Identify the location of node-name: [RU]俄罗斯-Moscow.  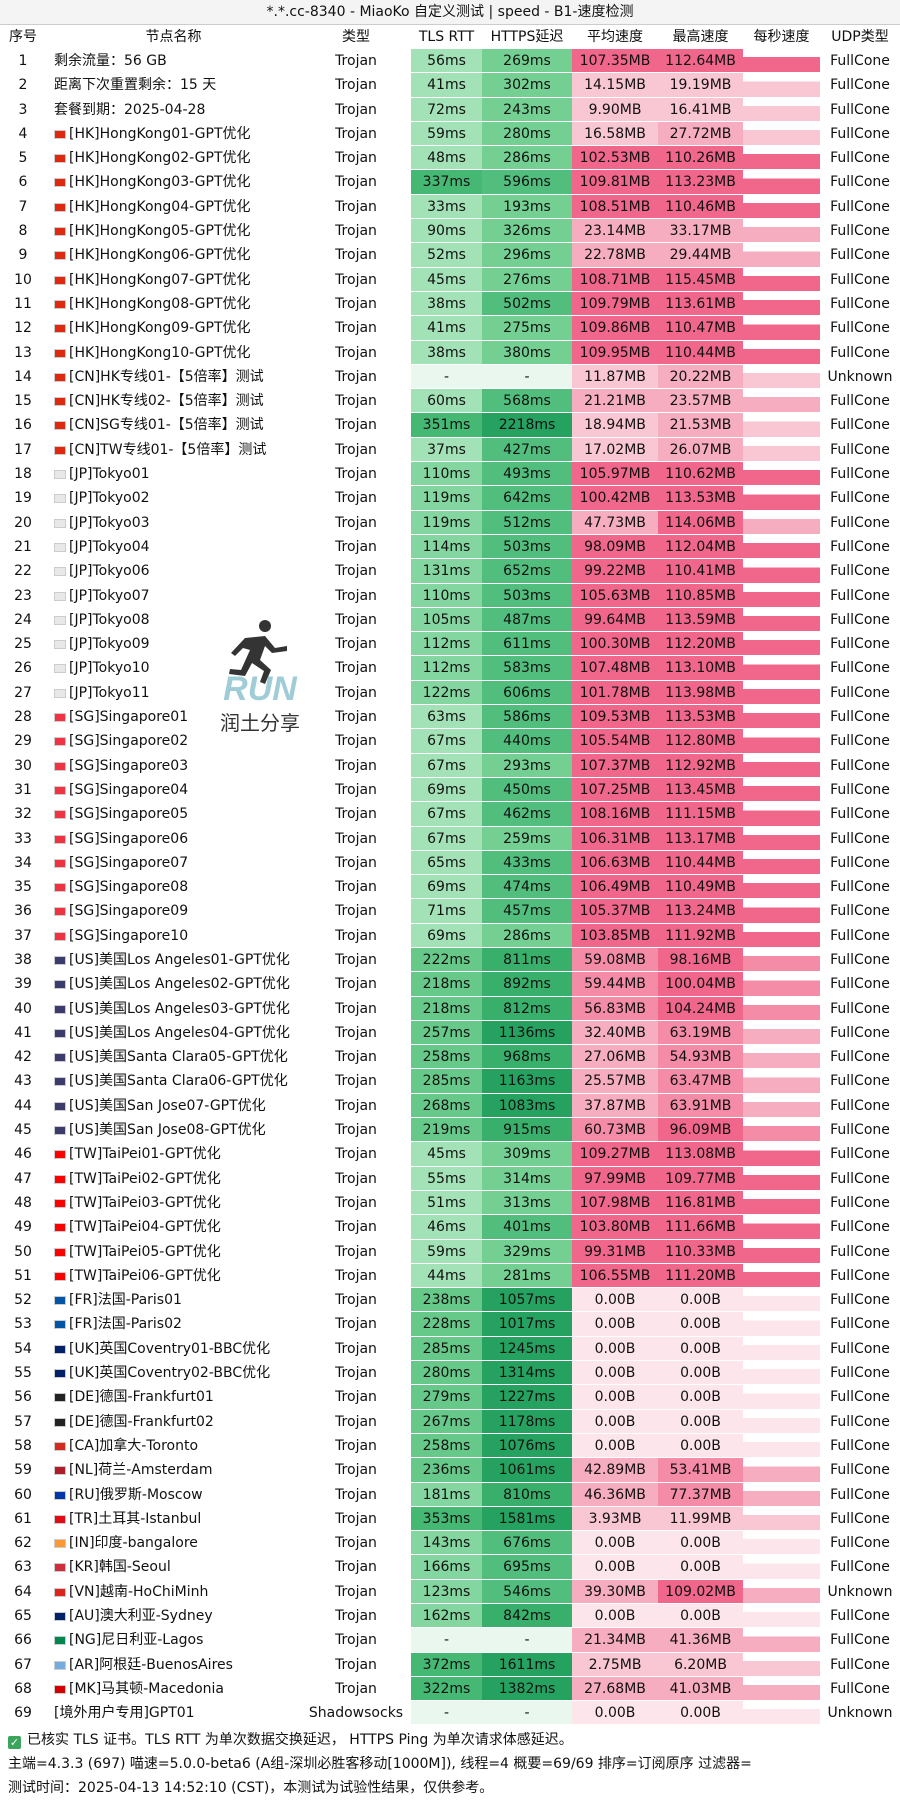
(173, 1495).